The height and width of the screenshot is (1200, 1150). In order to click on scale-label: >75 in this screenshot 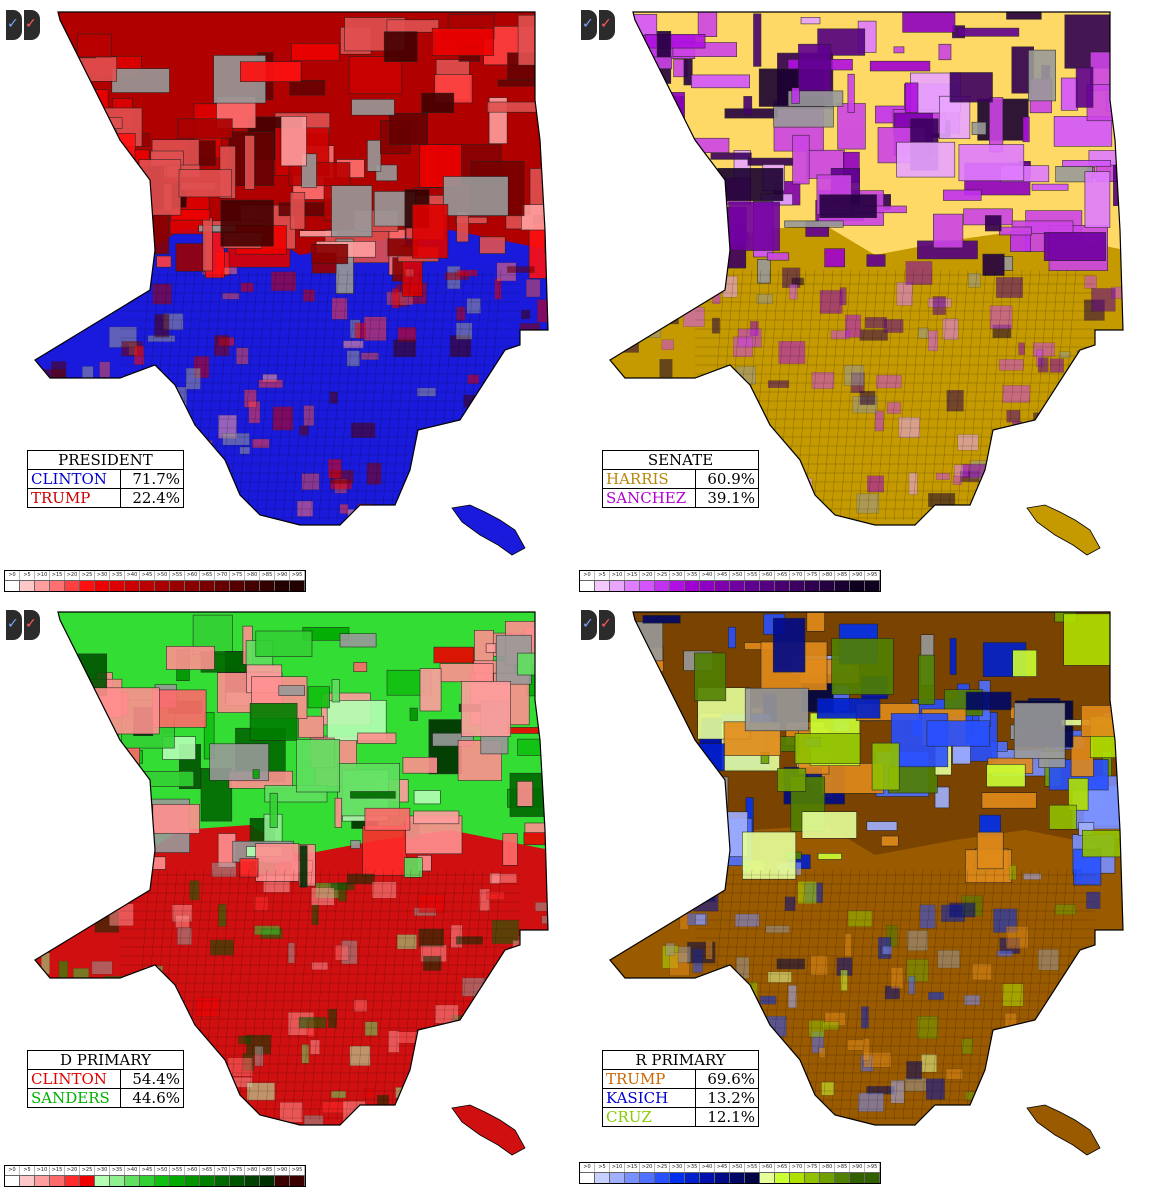, I will do `click(812, 575)`.